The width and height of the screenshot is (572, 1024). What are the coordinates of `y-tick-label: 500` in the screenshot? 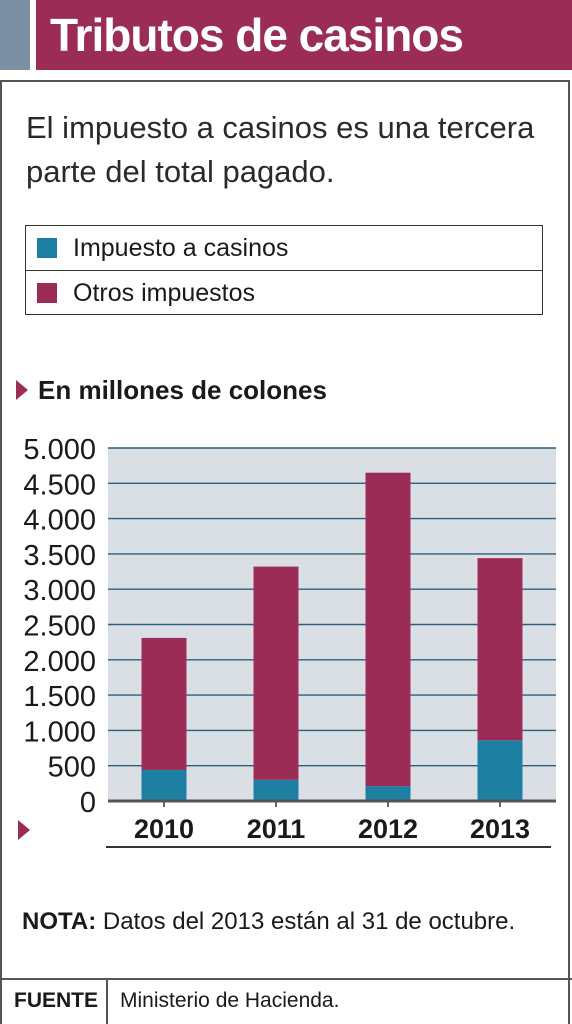 It's located at (72, 768).